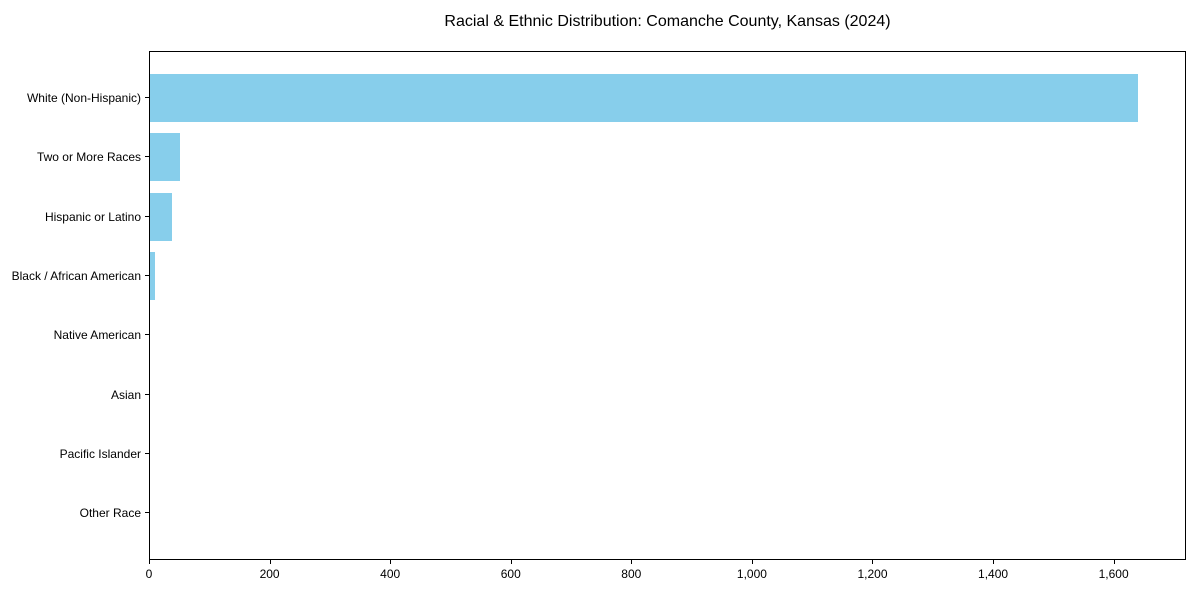  Describe the element at coordinates (631, 574) in the screenshot. I see `x-tick-label: 800` at that location.